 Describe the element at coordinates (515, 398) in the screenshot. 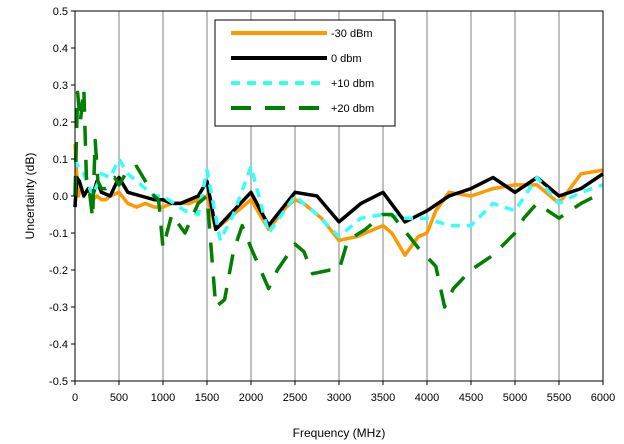

I see `x-tick-label: 5000` at that location.